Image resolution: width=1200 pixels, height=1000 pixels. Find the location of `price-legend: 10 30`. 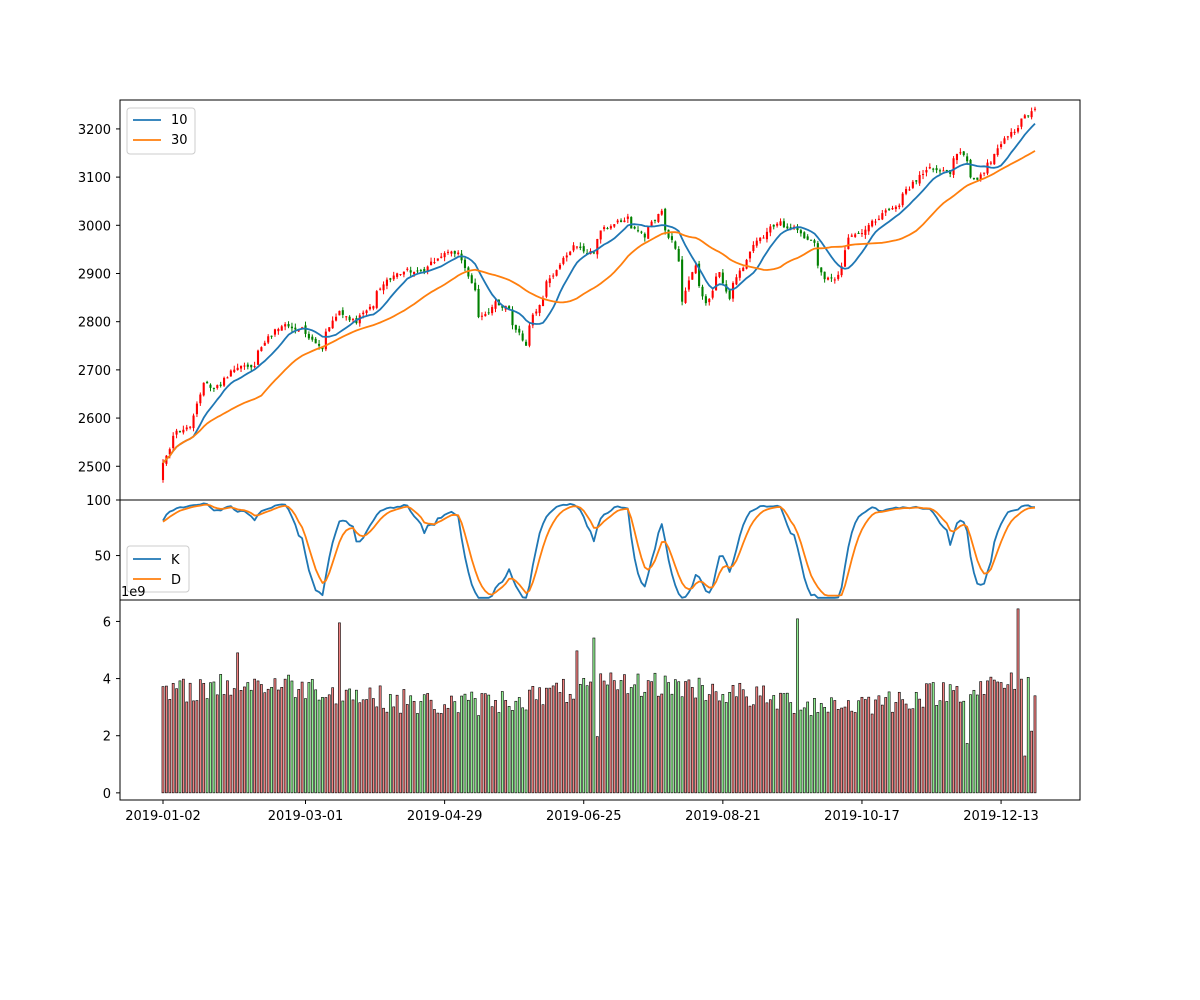

price-legend: 10 30 is located at coordinates (161, 131).